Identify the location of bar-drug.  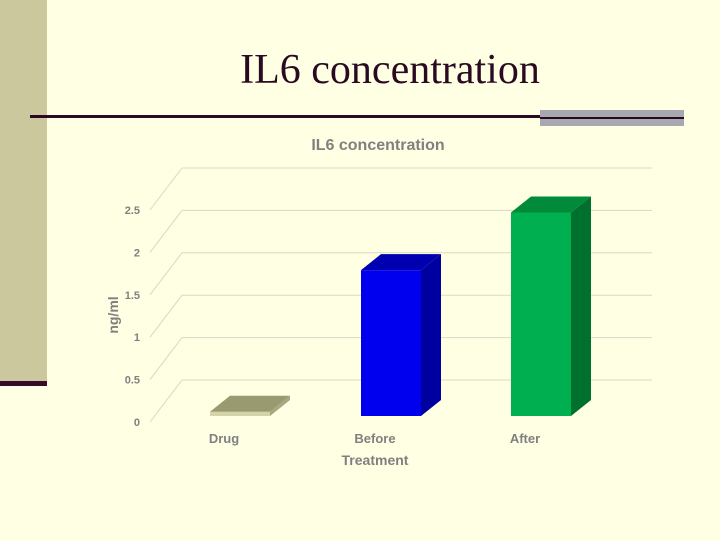
(250, 405).